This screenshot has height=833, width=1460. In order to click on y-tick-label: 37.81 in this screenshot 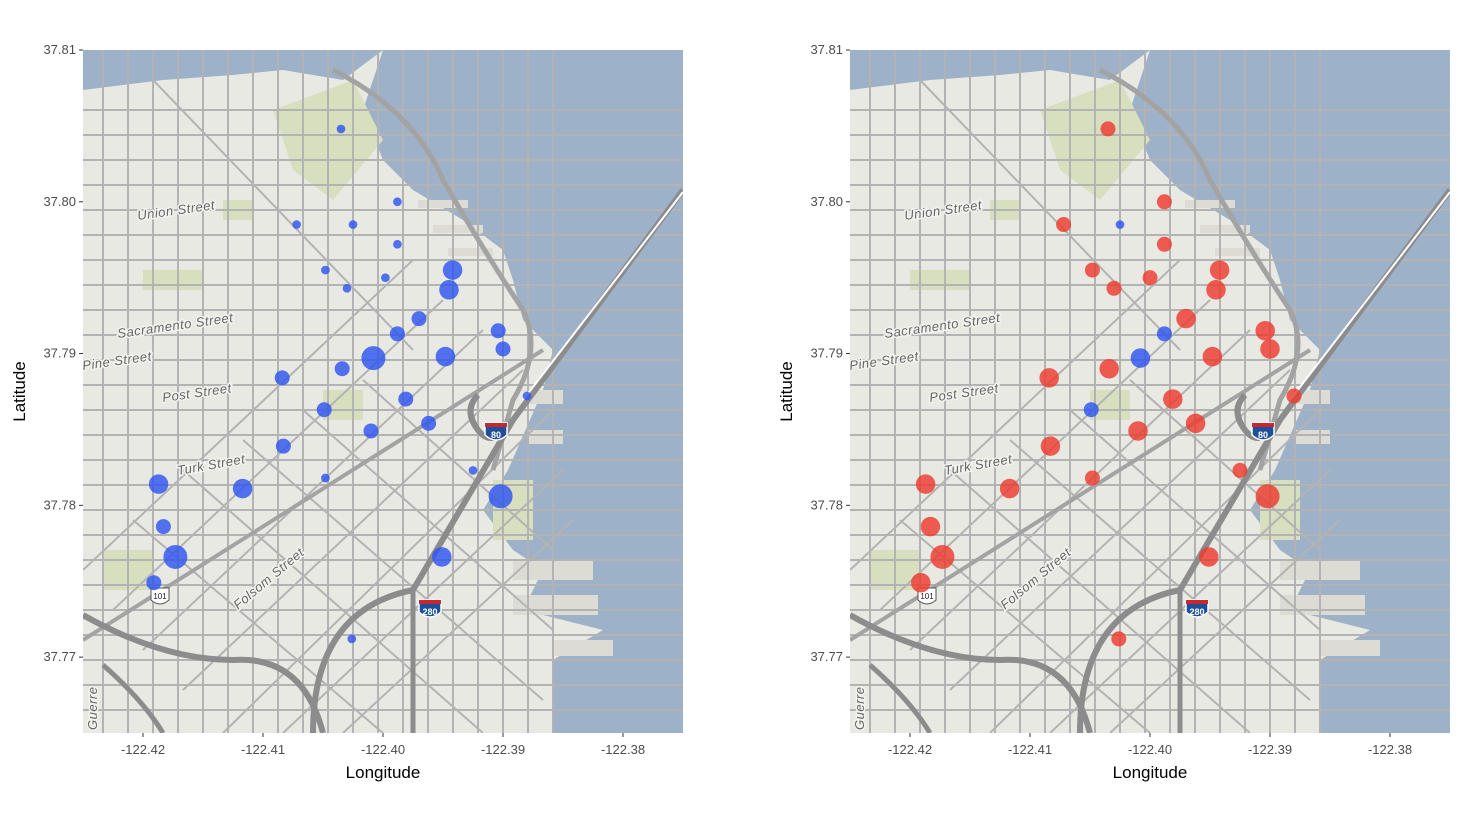, I will do `click(826, 49)`.